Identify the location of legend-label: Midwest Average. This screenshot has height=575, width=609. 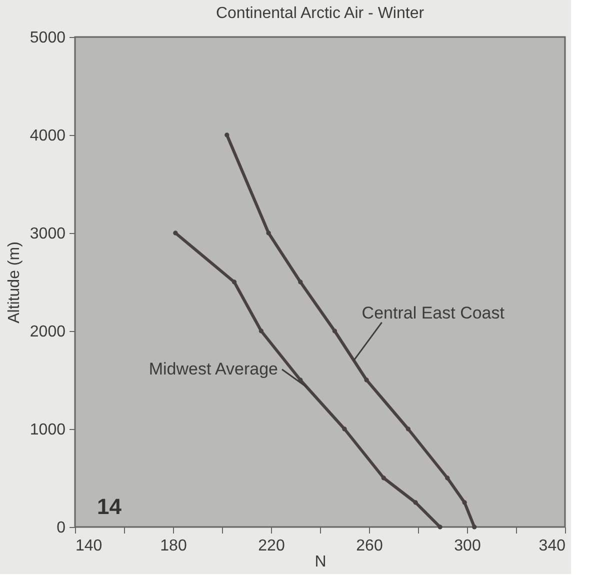
(213, 368).